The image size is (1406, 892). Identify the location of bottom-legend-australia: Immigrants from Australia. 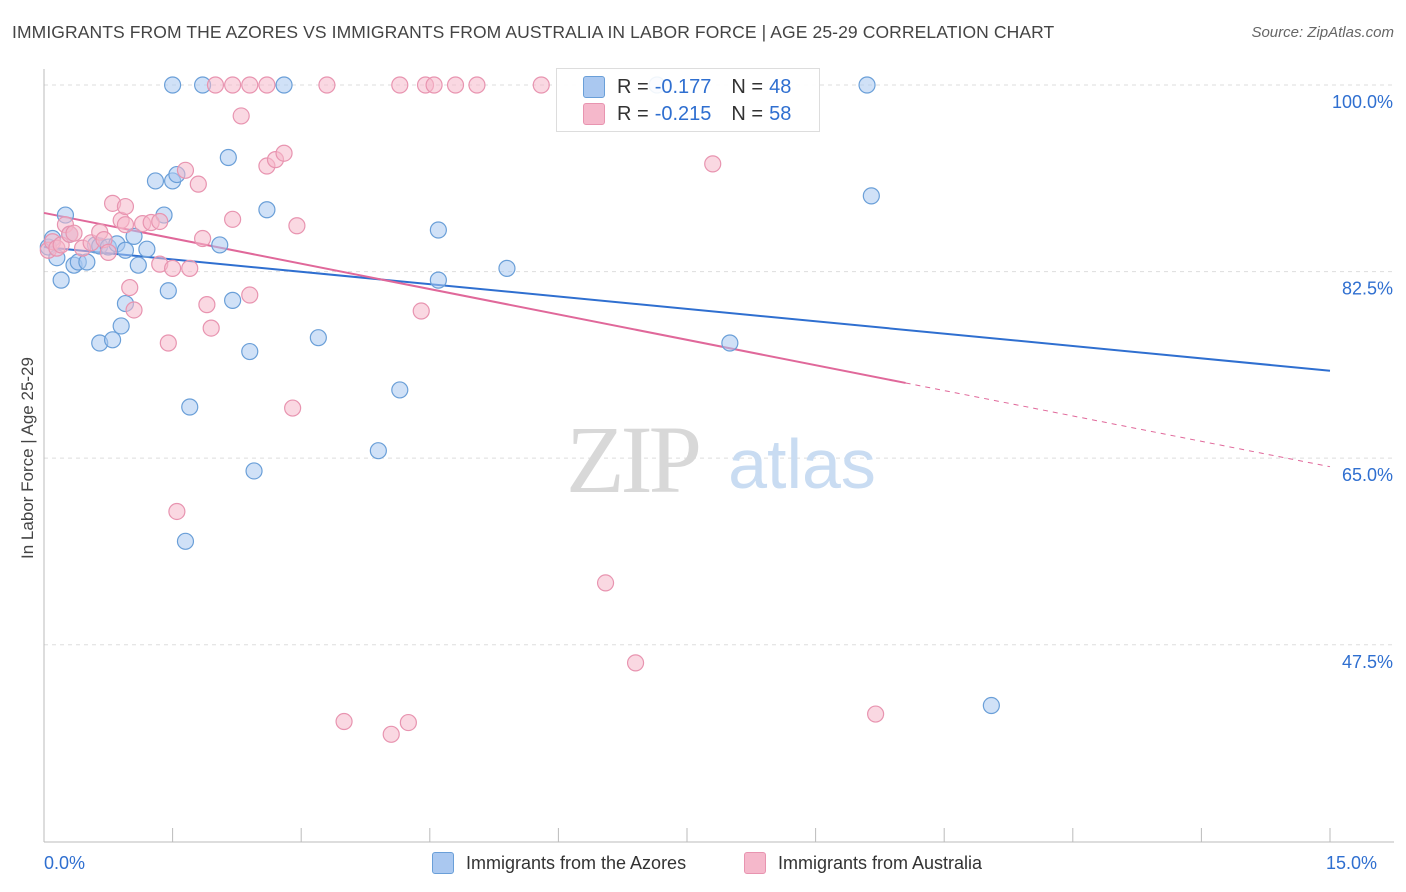
(863, 863).